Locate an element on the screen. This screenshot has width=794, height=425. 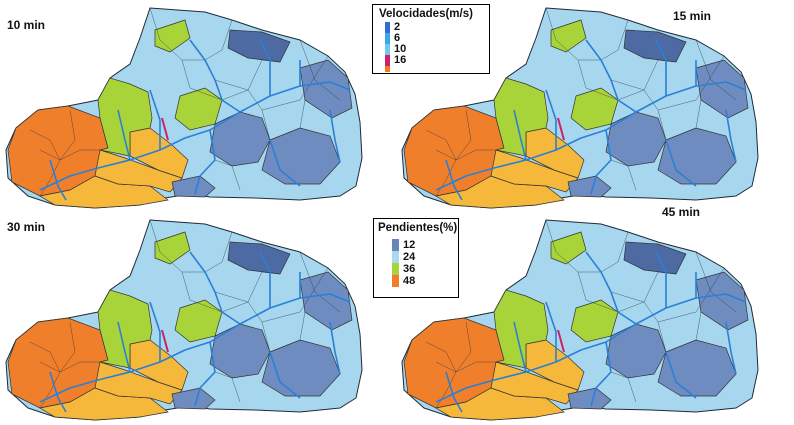
slope-legend-tick: 12 is located at coordinates (409, 244).